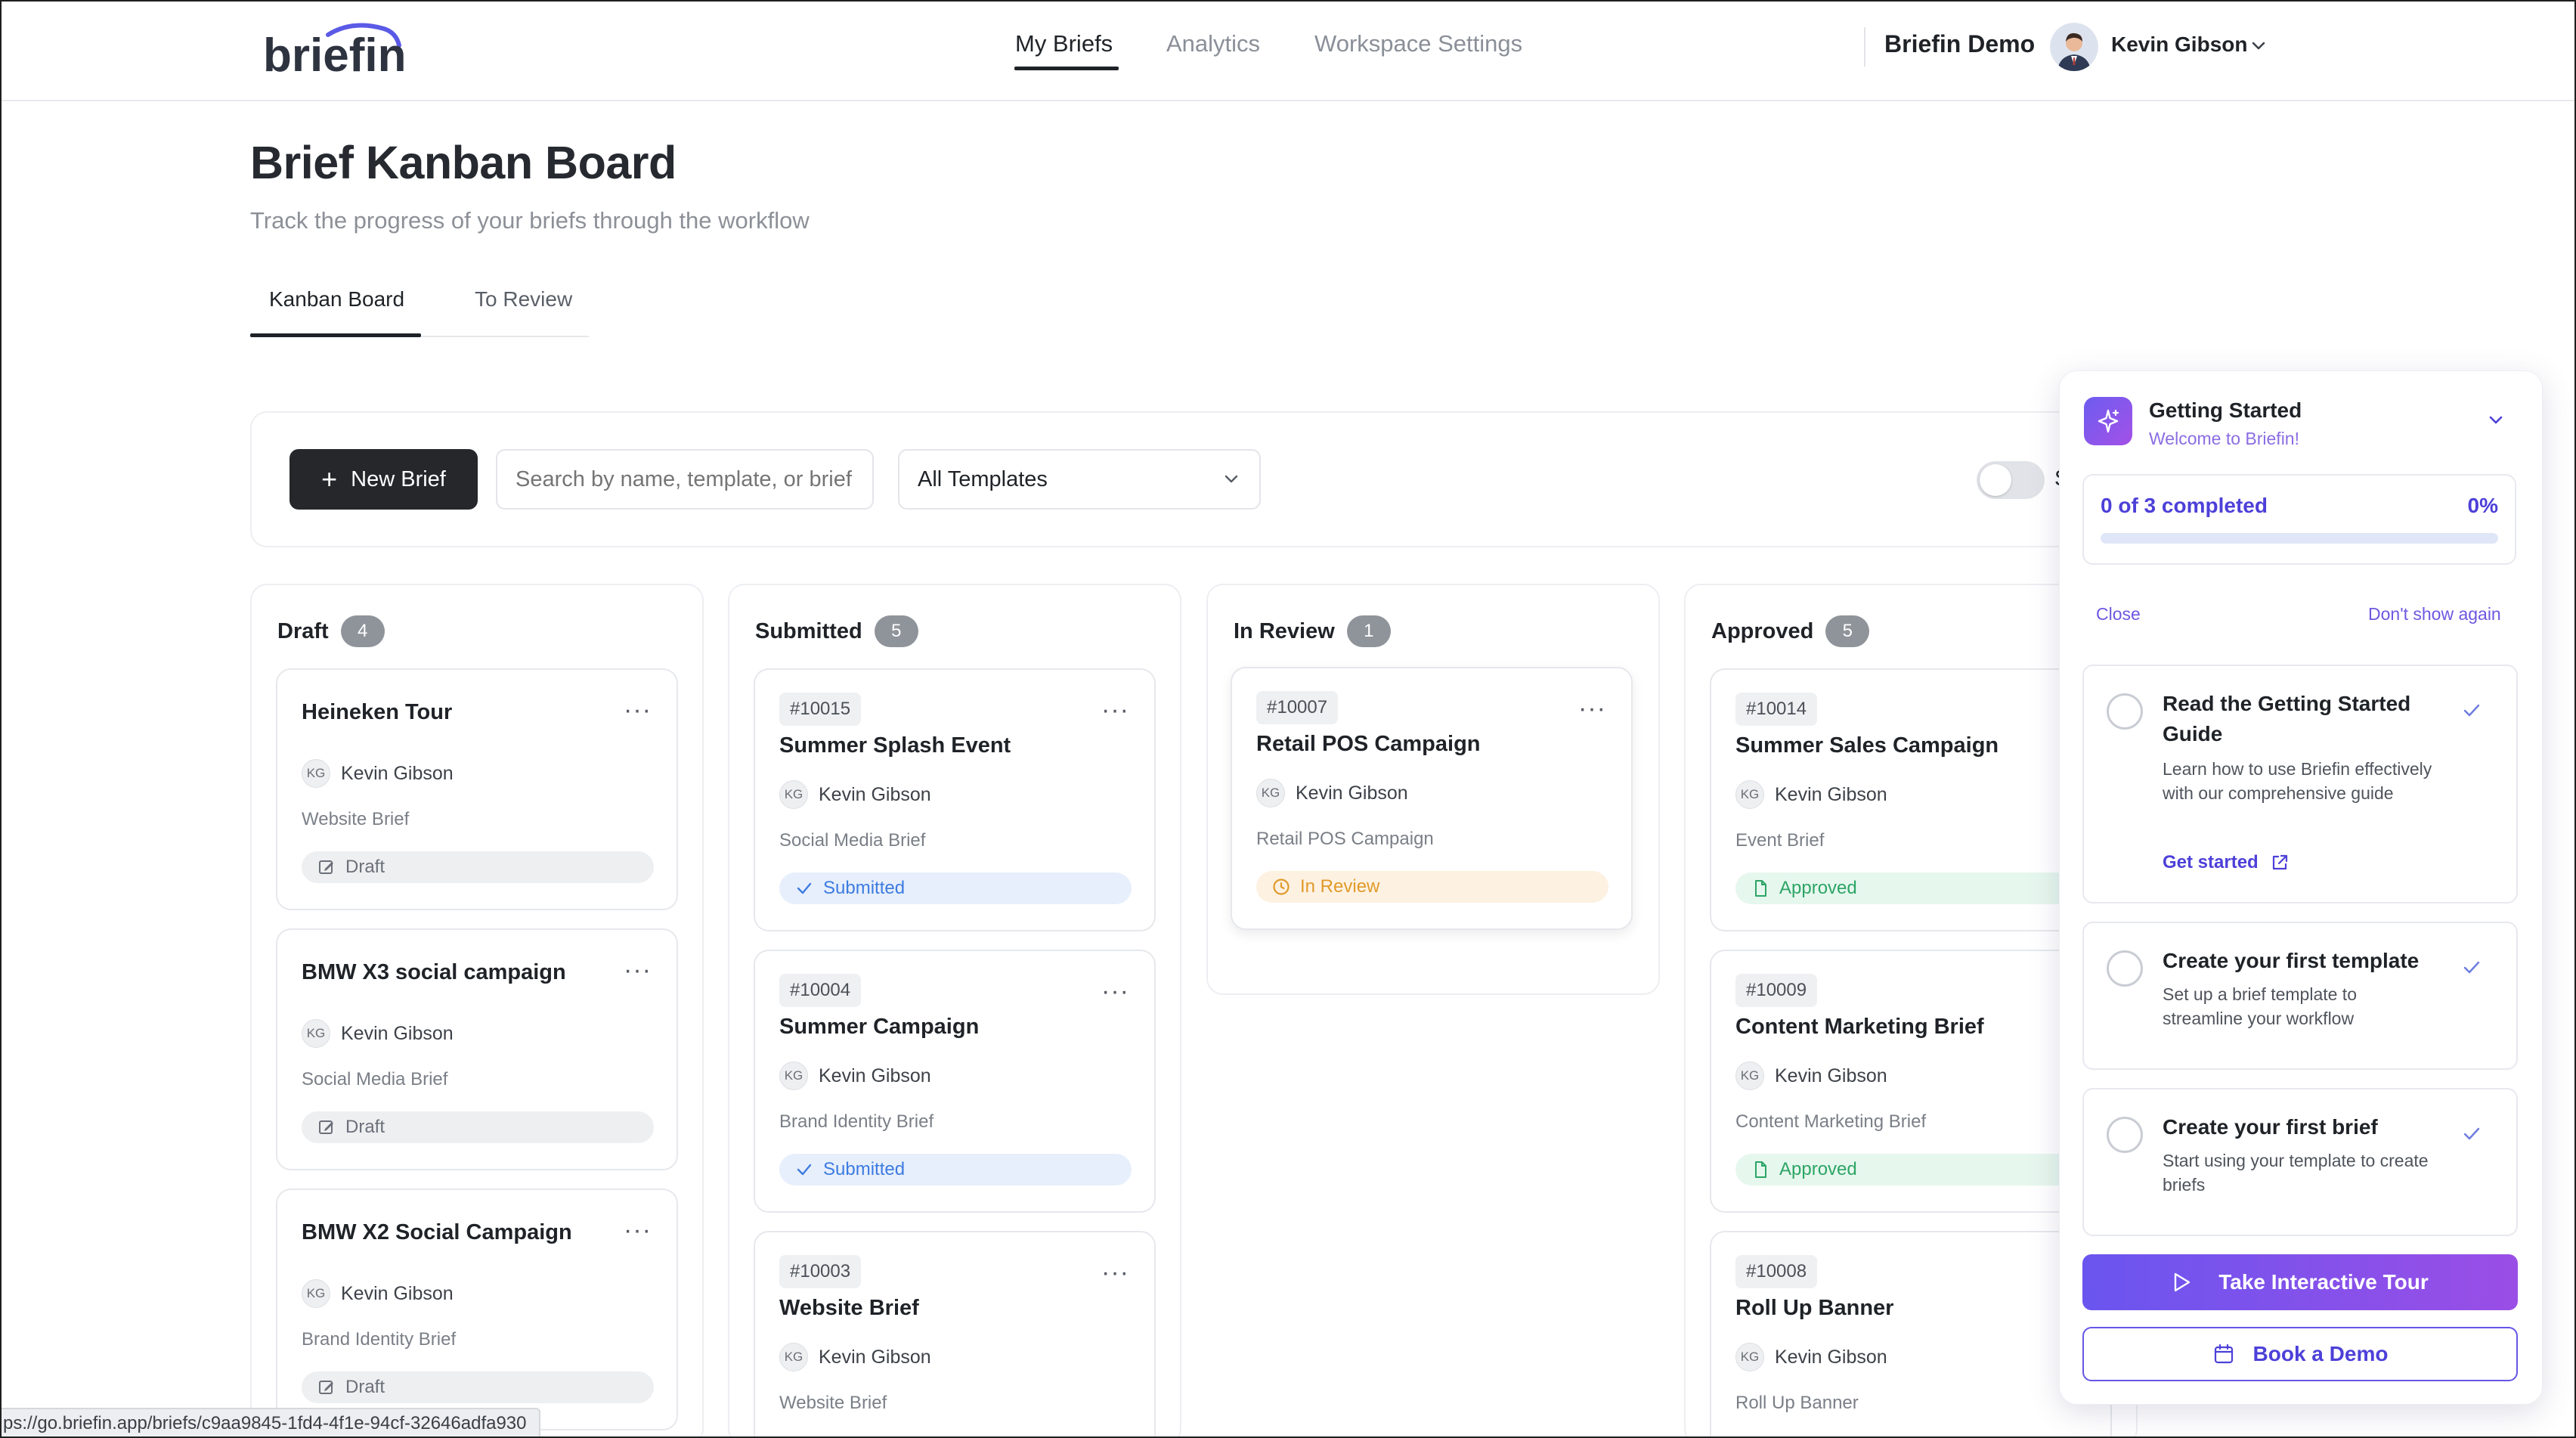  I want to click on card-brief-type: Roll Up Banner, so click(1797, 1403).